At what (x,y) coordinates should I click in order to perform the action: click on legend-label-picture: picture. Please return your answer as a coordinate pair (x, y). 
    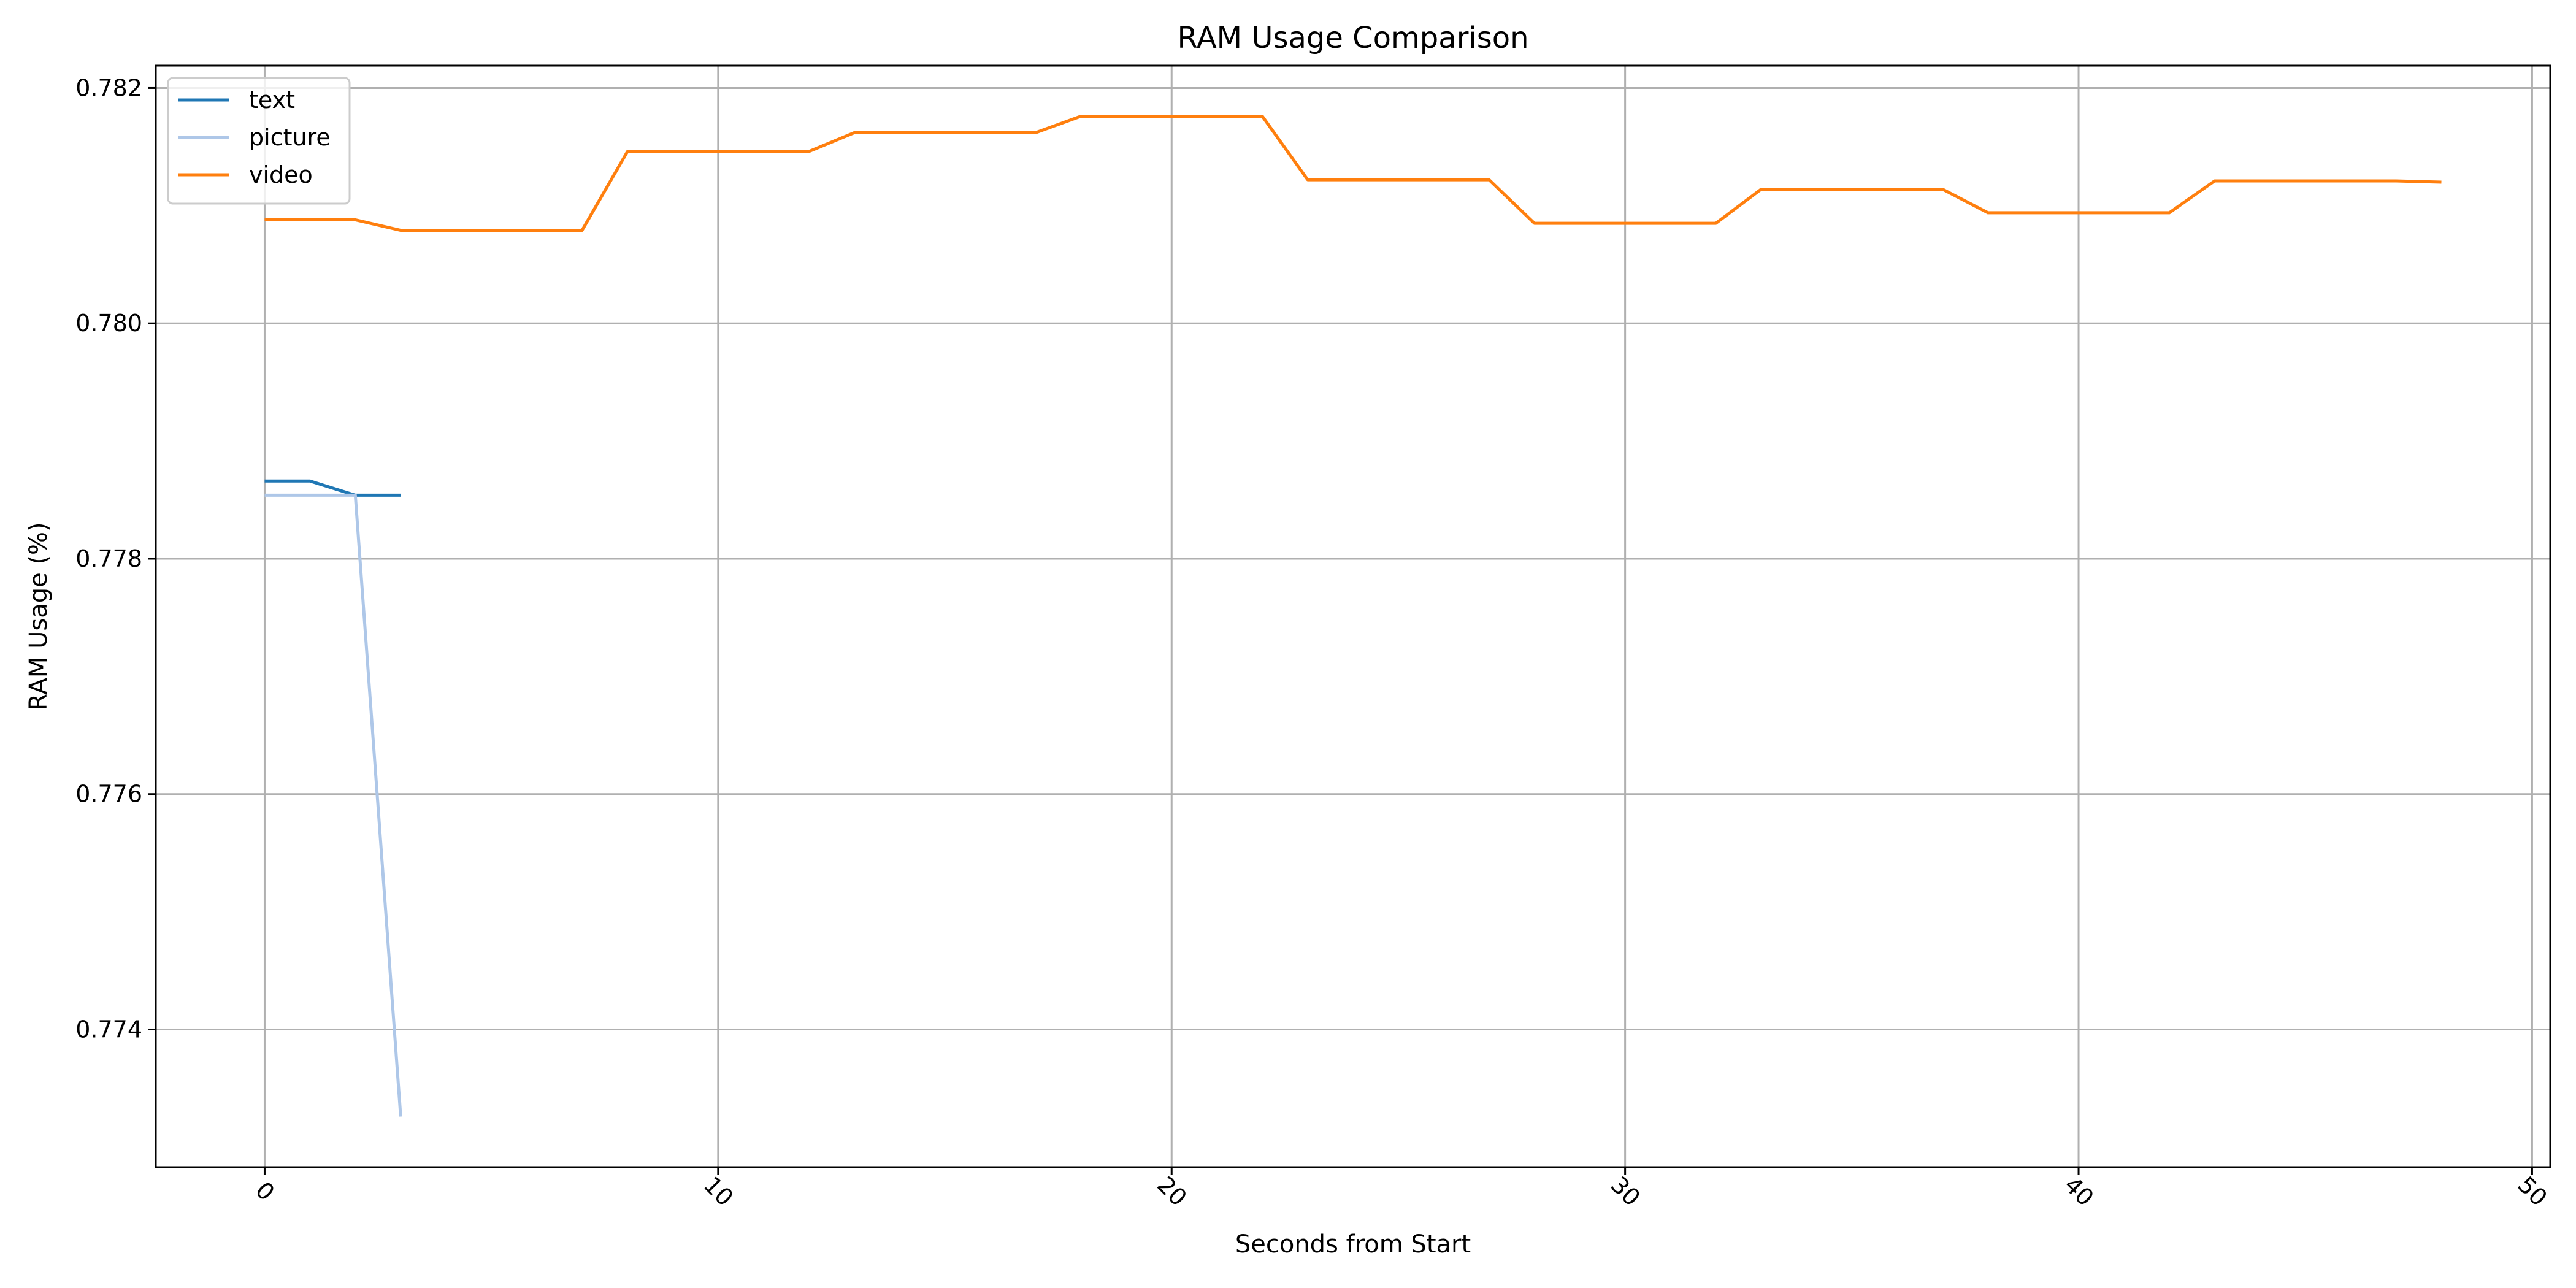
    Looking at the image, I should click on (290, 137).